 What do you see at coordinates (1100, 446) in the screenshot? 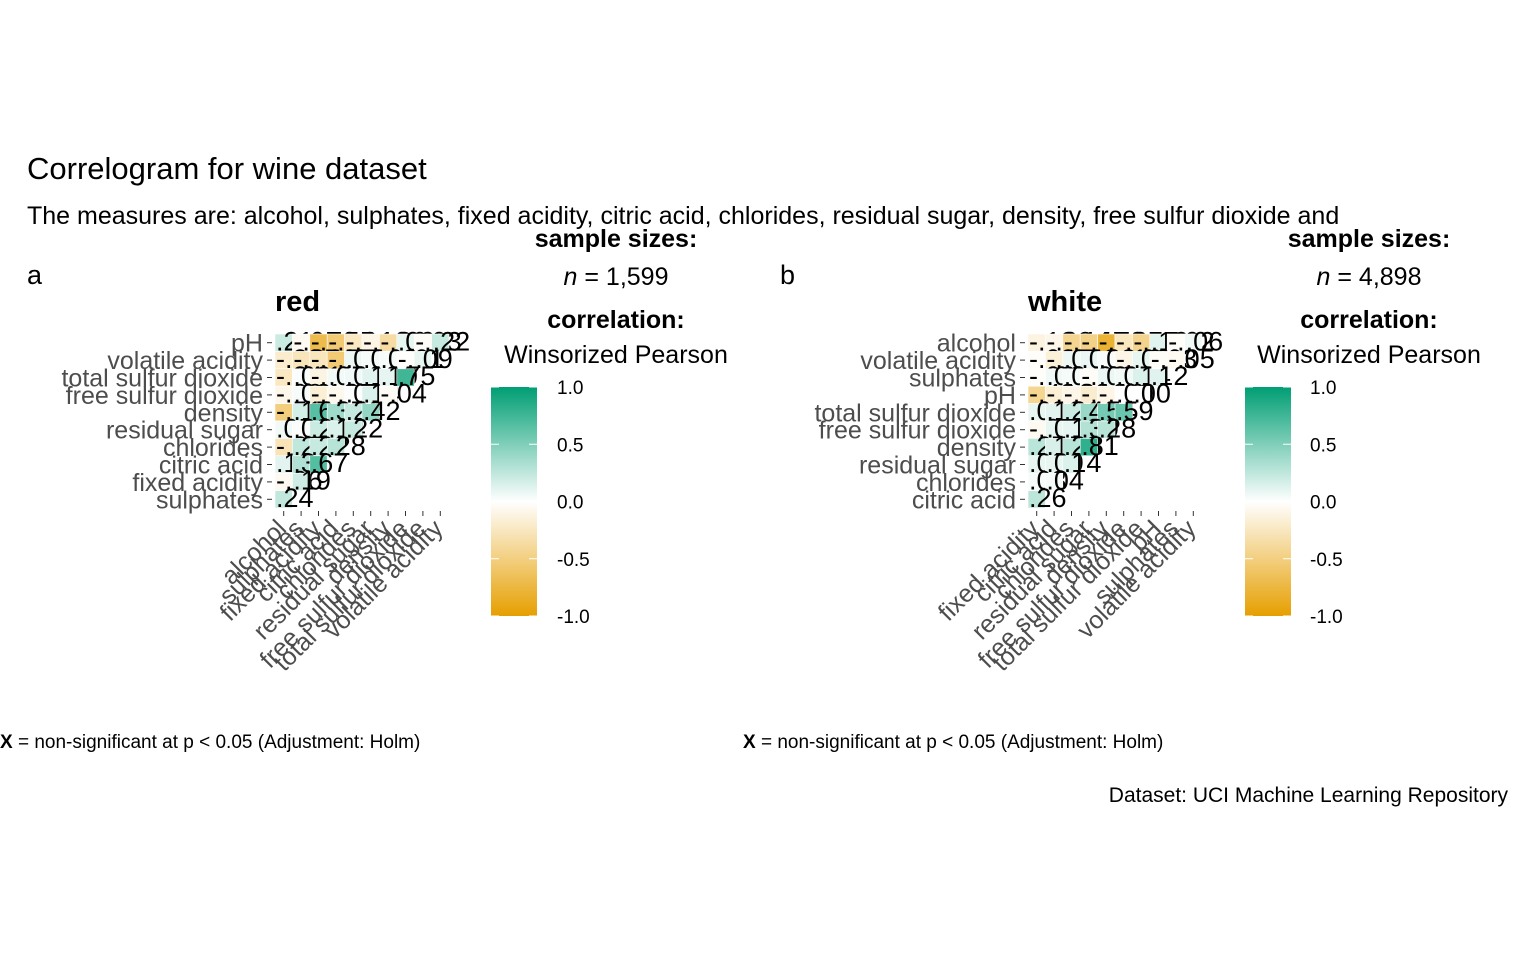
I see `cell-label: .81` at bounding box center [1100, 446].